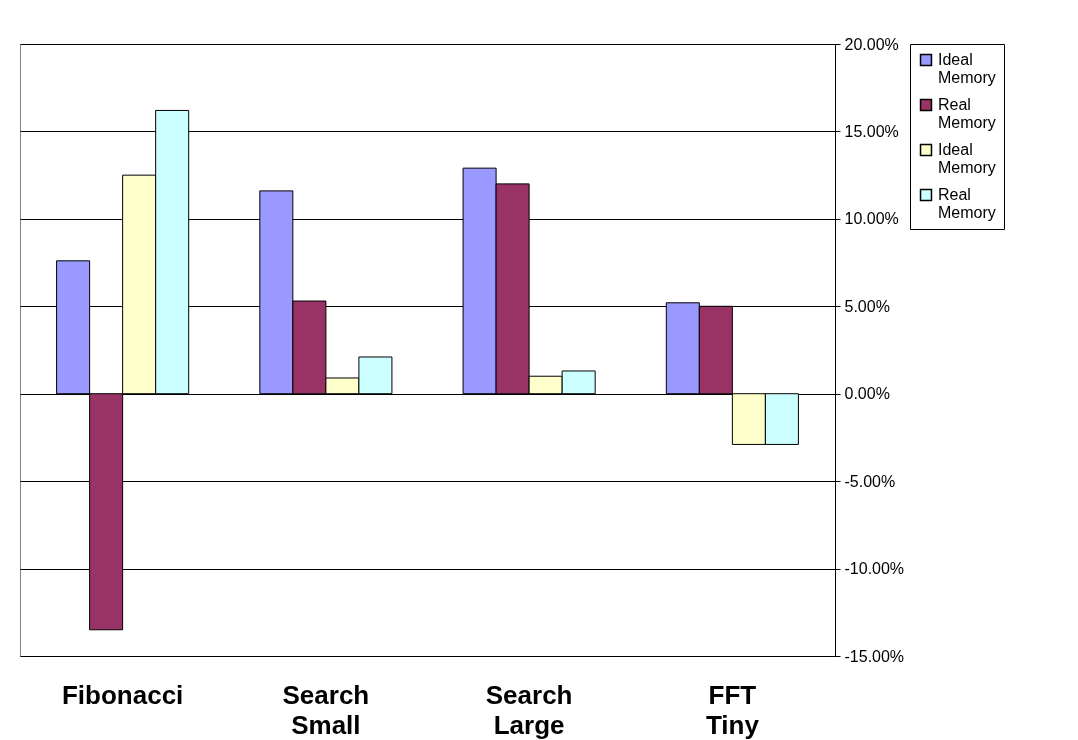 The width and height of the screenshot is (1078, 740). Describe the element at coordinates (874, 569) in the screenshot. I see `y-tick-label: -10.00%` at that location.